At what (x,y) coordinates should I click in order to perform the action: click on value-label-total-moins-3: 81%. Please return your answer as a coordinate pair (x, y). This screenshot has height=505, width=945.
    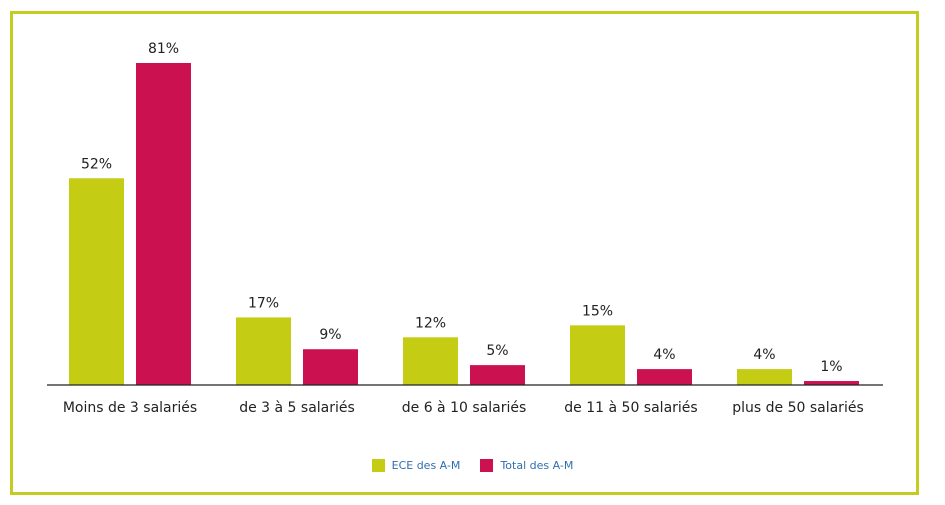
    Looking at the image, I should click on (163, 49).